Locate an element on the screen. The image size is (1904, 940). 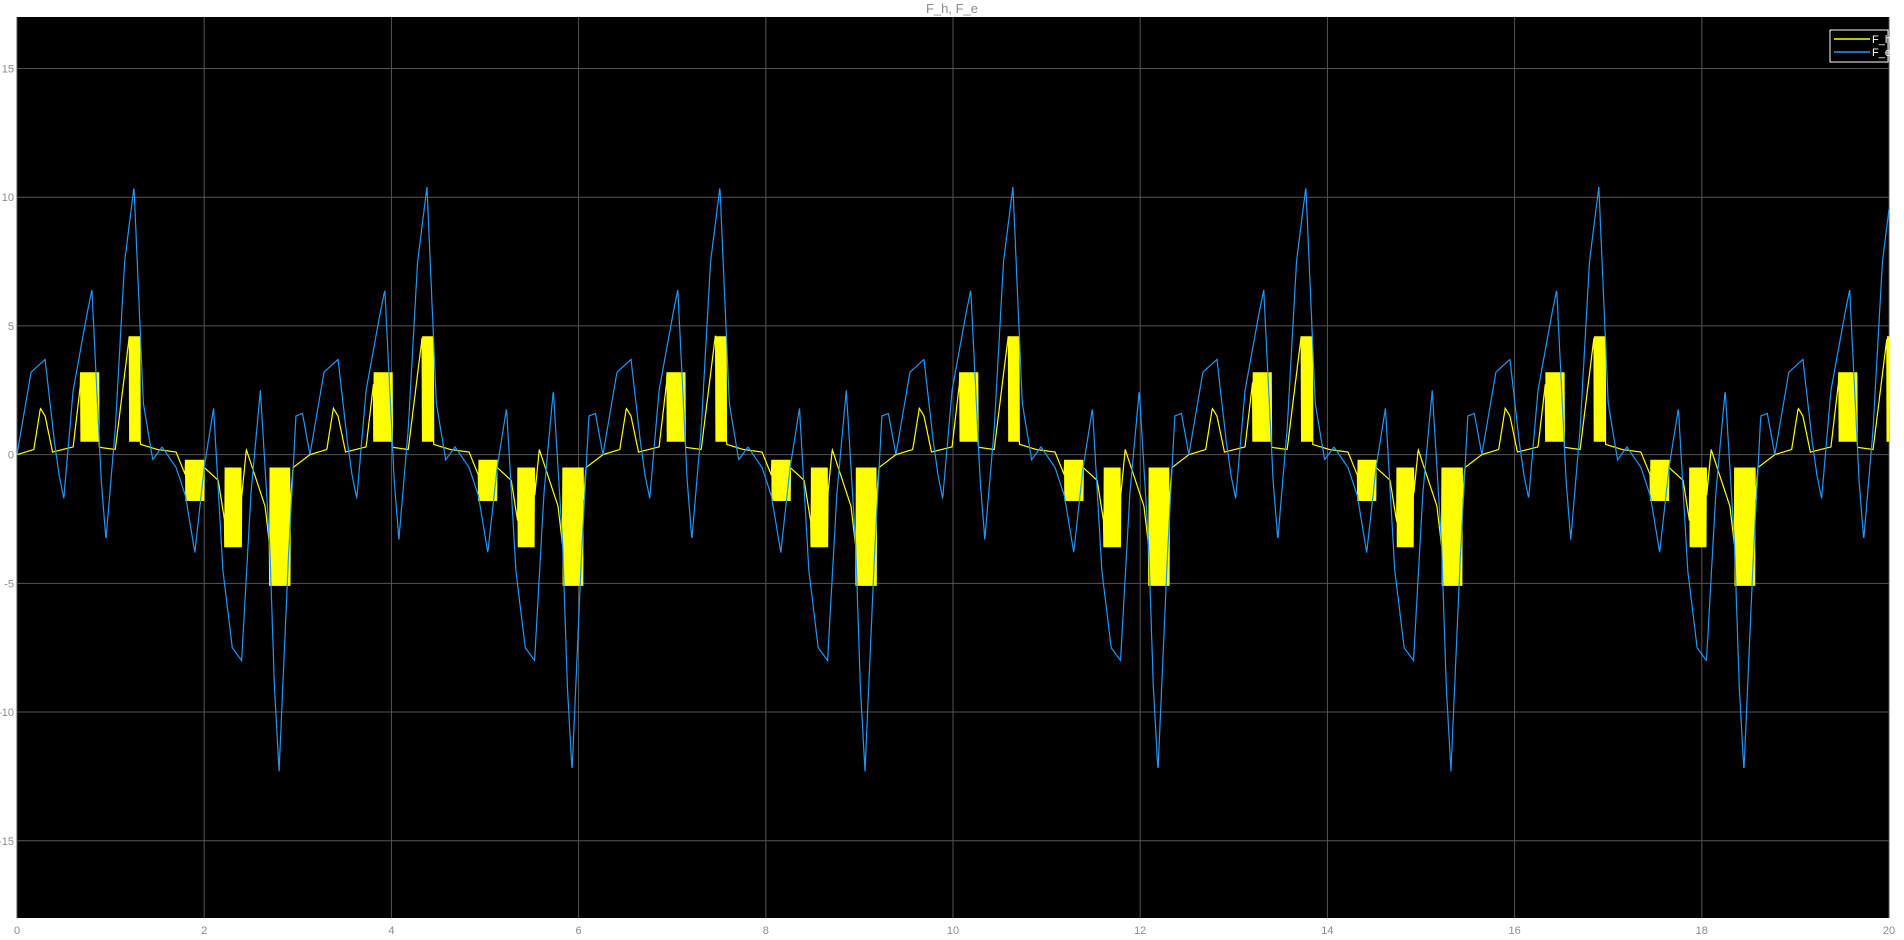
y-tick-label: -10 is located at coordinates (7, 713).